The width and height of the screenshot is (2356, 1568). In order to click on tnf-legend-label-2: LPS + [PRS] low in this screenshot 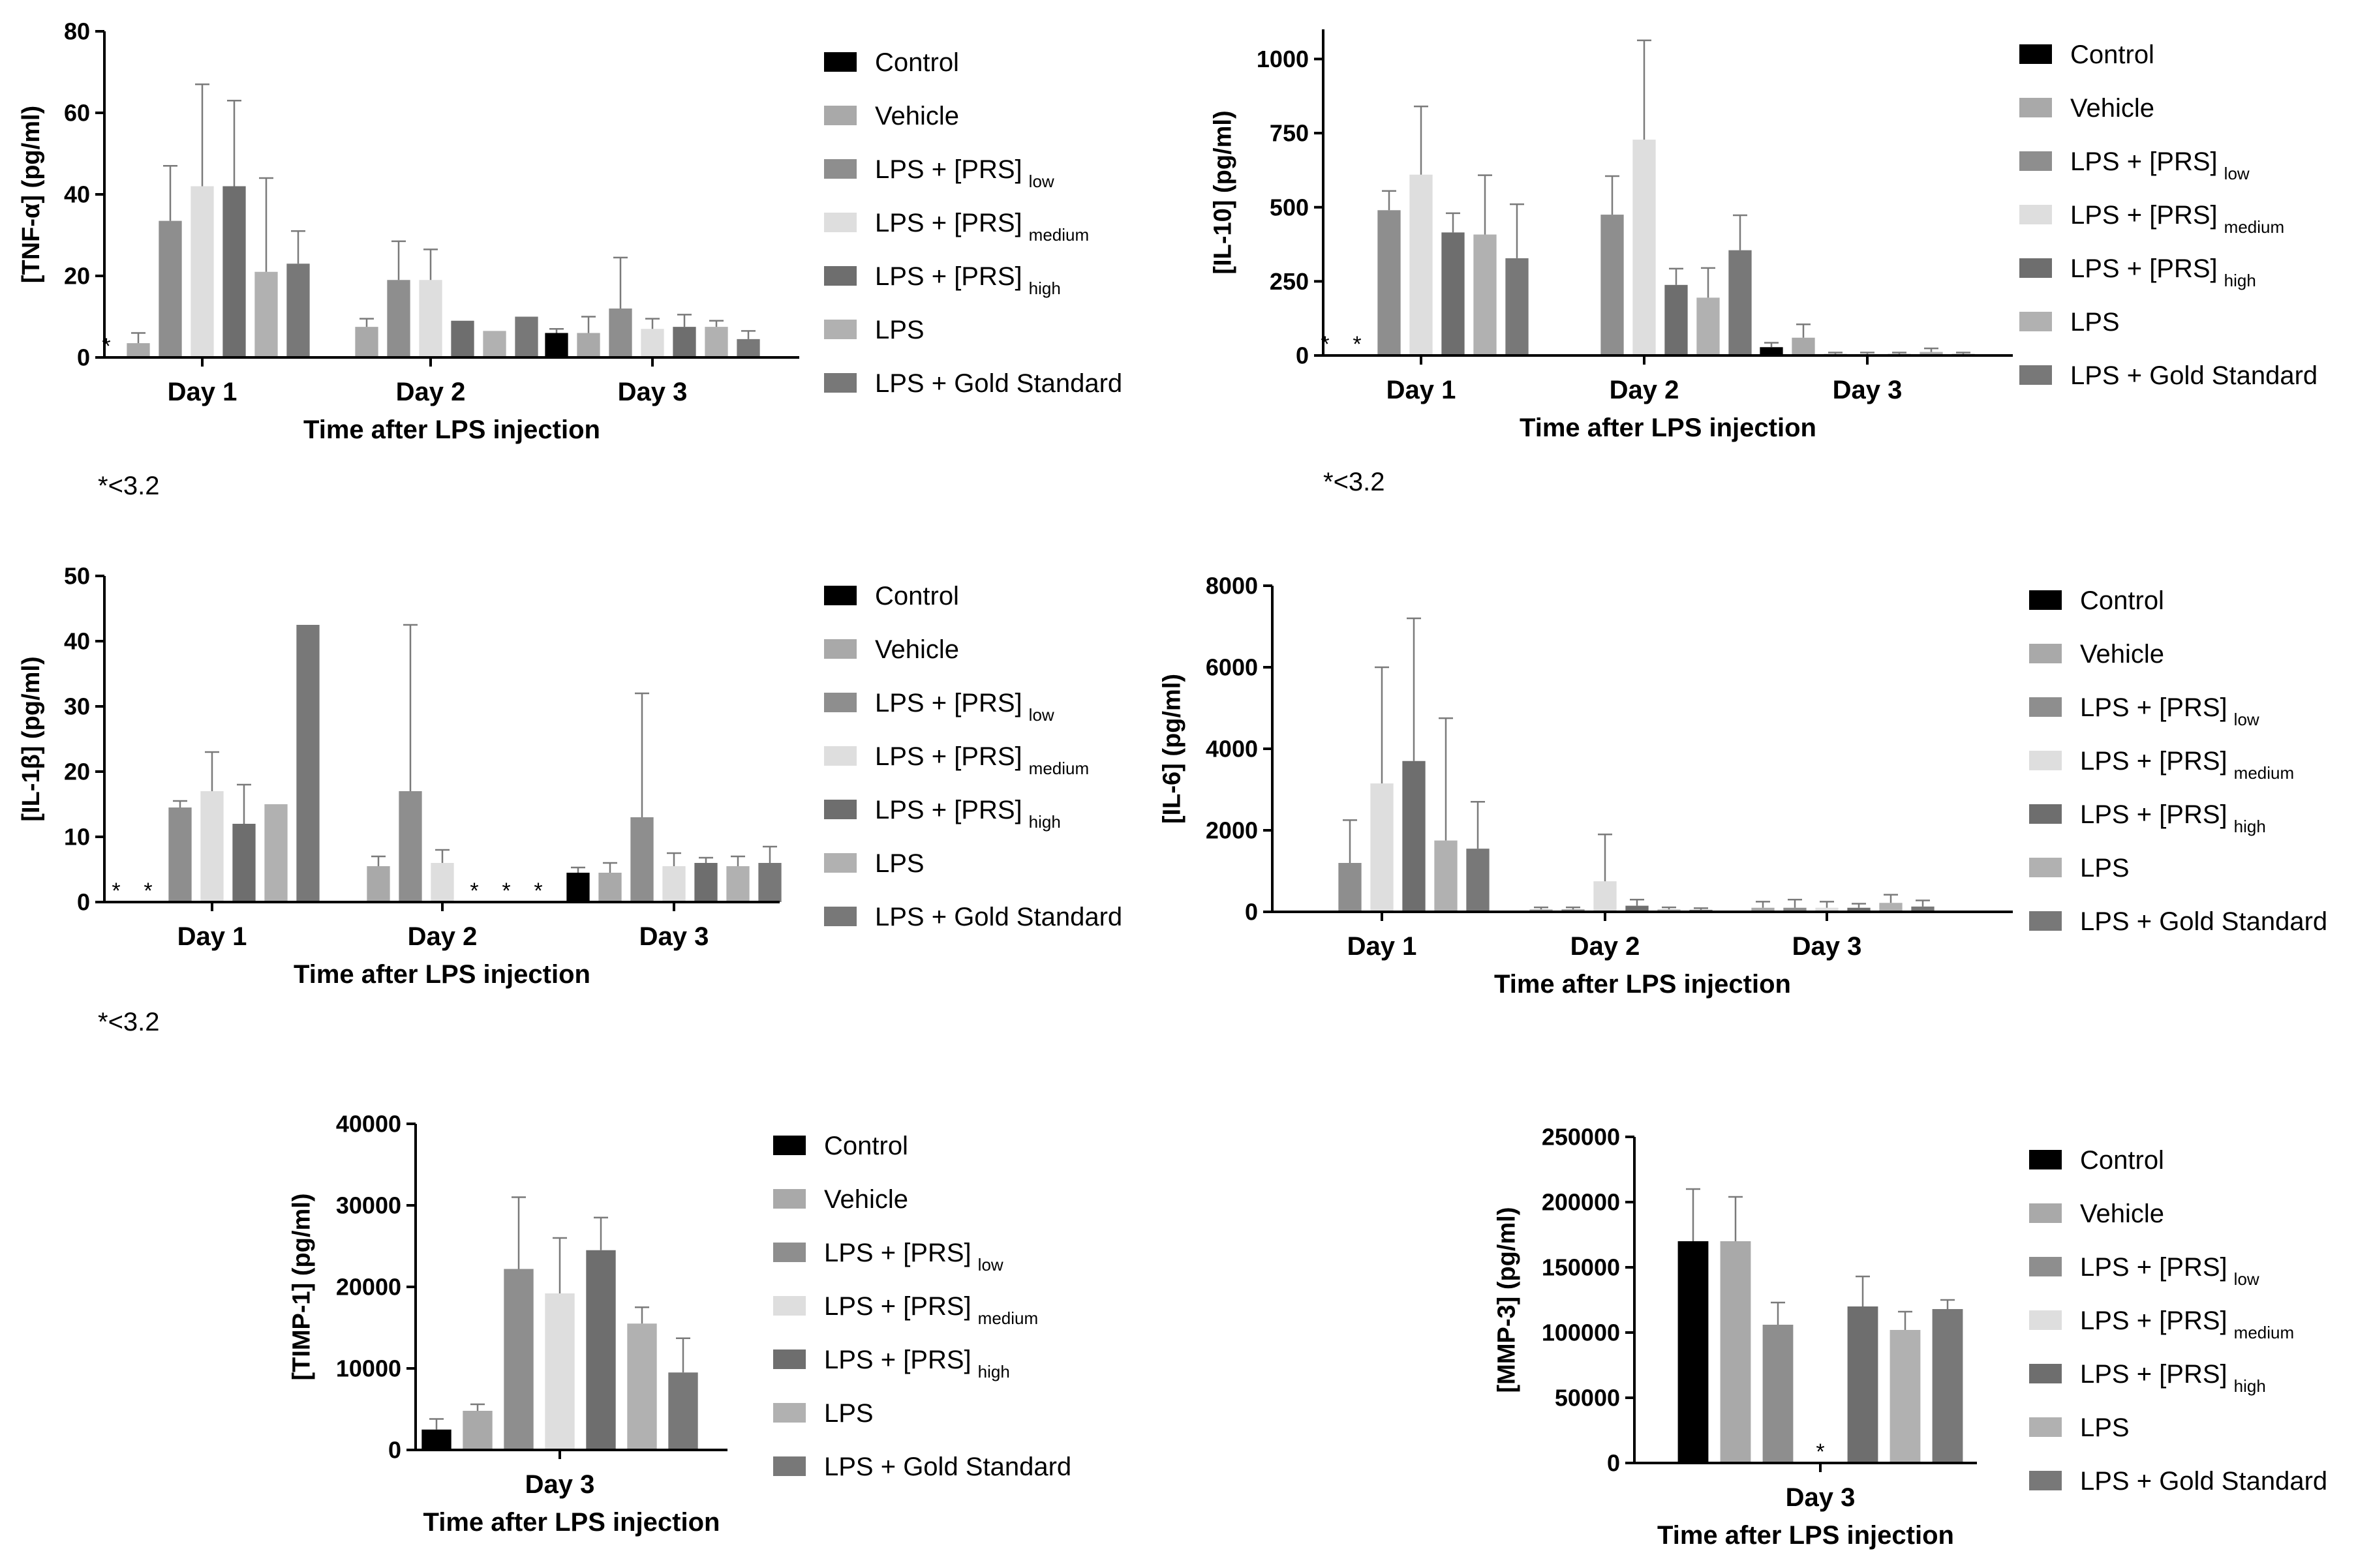, I will do `click(964, 173)`.